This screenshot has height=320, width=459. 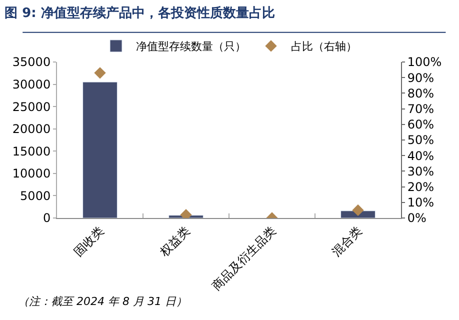 I want to click on legend-label: 占比（右轴）, so click(x=324, y=47).